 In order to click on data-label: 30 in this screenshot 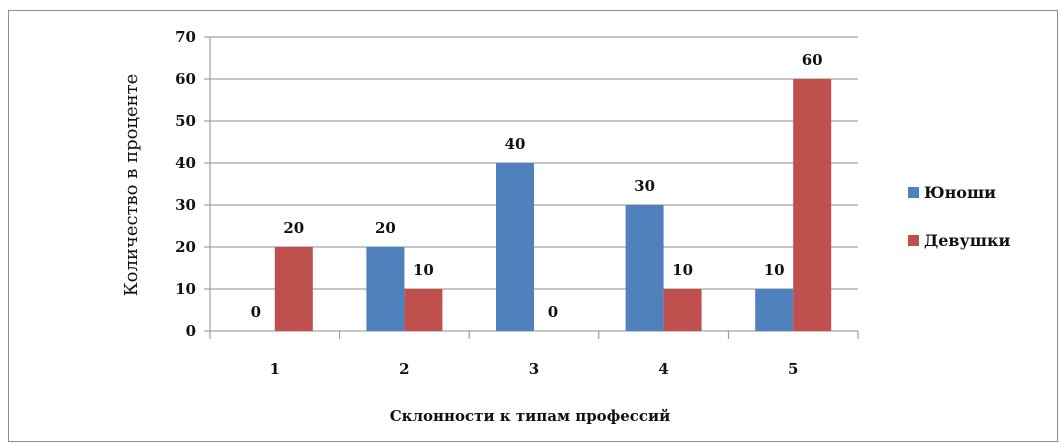, I will do `click(644, 186)`.